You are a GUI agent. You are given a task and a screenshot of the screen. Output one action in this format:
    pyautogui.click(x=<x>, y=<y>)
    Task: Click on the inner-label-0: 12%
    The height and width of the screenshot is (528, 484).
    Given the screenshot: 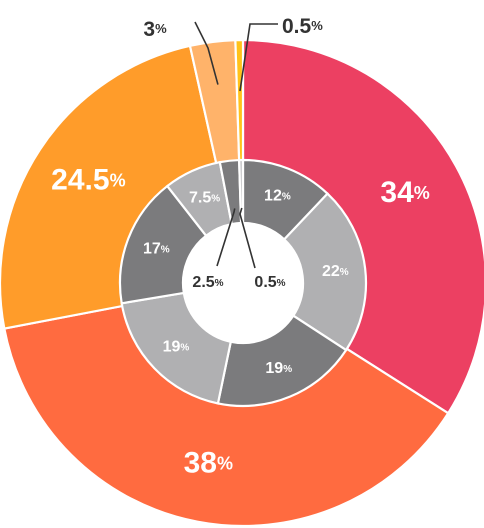 What is the action you would take?
    pyautogui.click(x=277, y=196)
    